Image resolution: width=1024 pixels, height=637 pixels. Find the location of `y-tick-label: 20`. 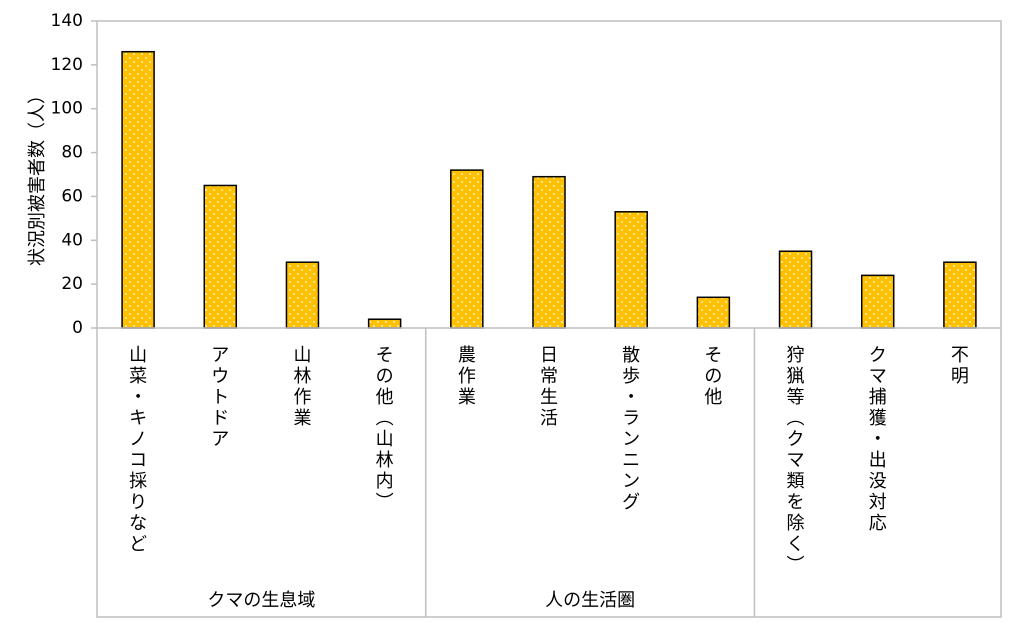

y-tick-label: 20 is located at coordinates (72, 284).